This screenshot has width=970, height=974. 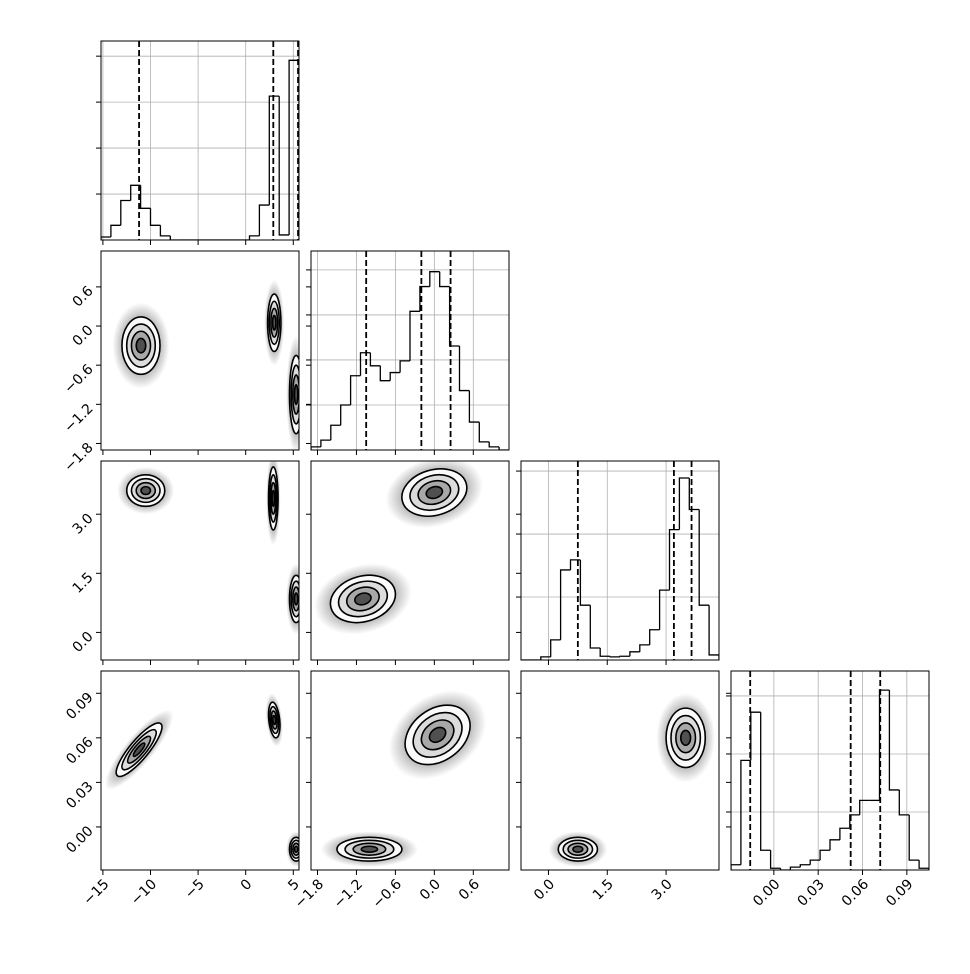 I want to click on y-tick-label: −1.8, so click(x=78, y=457).